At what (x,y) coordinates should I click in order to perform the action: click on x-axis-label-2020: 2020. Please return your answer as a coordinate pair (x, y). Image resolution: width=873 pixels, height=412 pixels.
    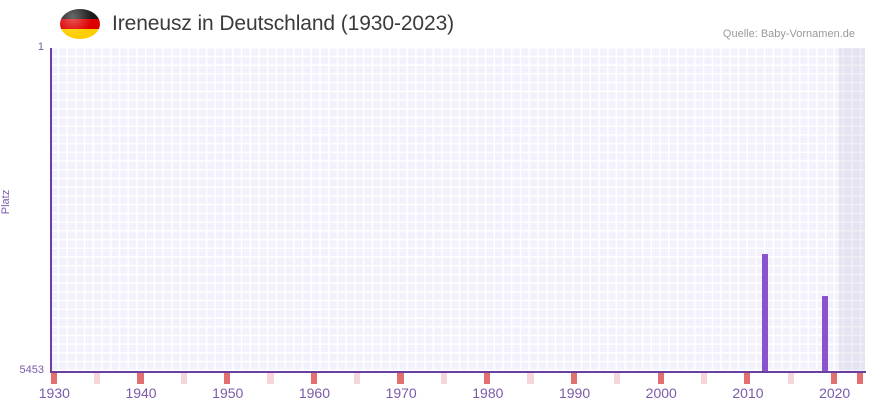
    Looking at the image, I should click on (835, 393).